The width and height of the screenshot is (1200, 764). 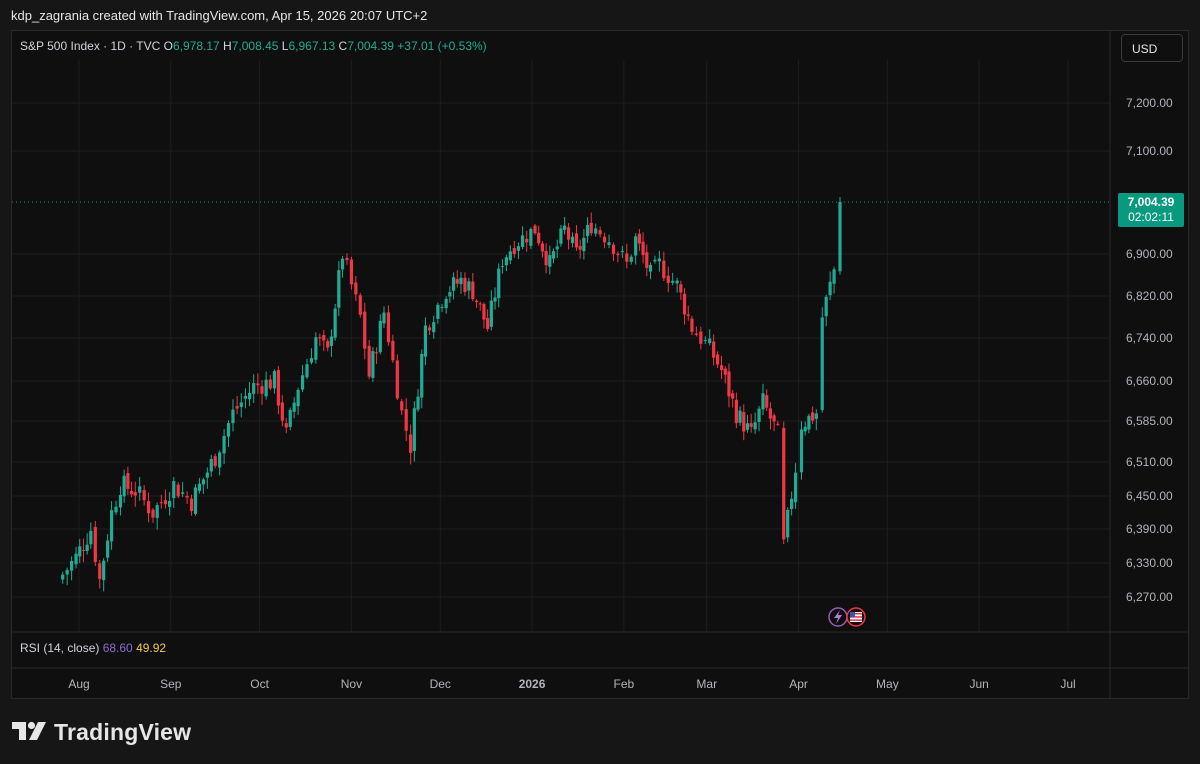 I want to click on y-tick-label: 6,900.00, so click(x=1149, y=254).